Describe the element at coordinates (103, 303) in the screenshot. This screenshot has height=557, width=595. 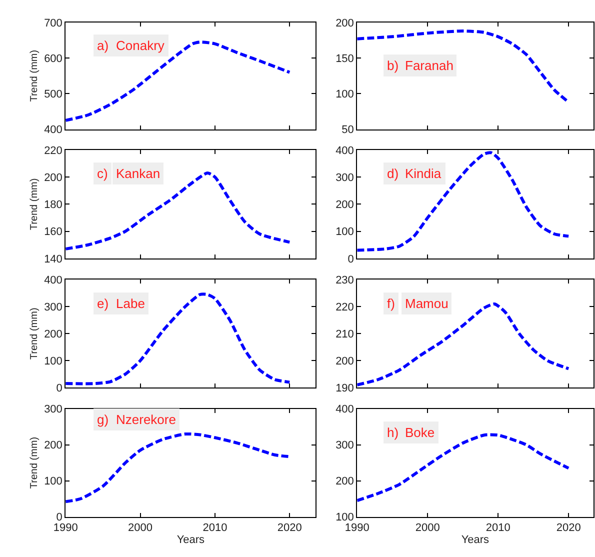
I see `annotation: e)` at that location.